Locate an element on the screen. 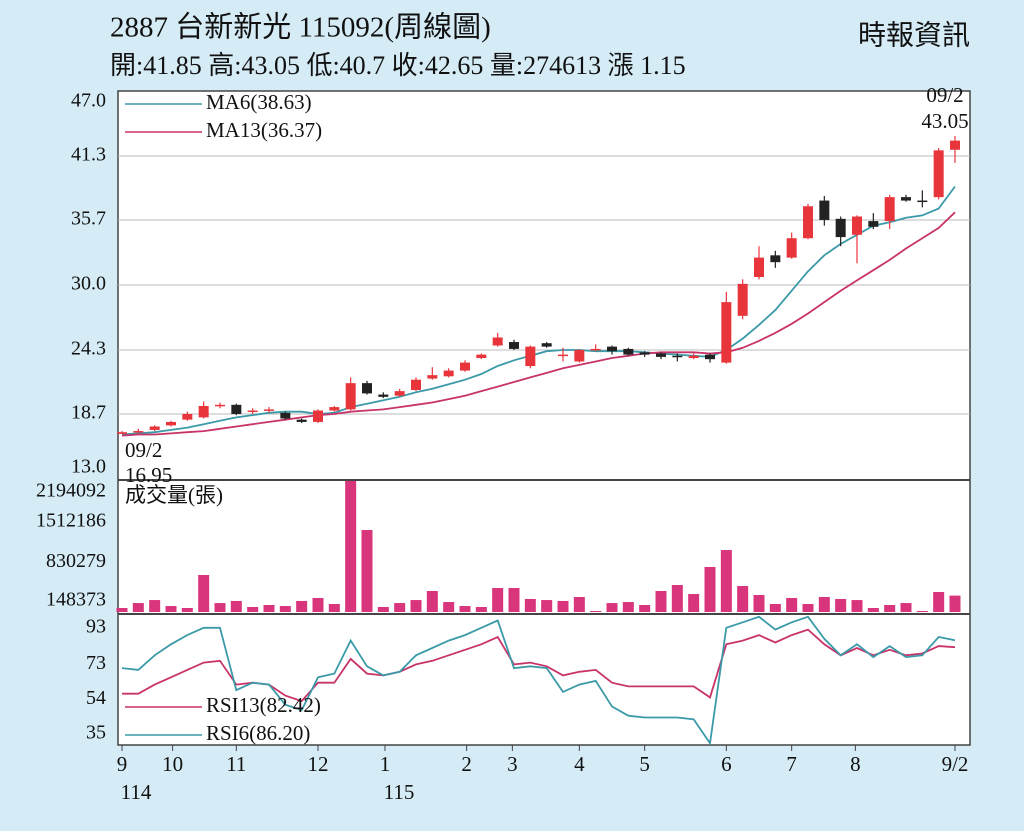  y-tick-label: 47.0 is located at coordinates (88, 101).